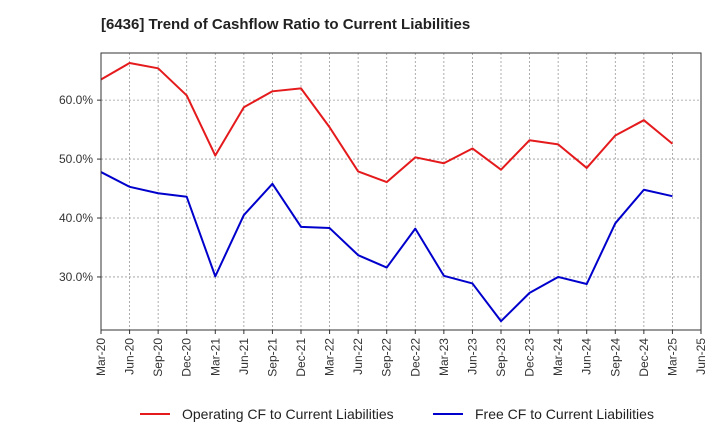  What do you see at coordinates (130, 356) in the screenshot?
I see `x-tick-label: Jun-20` at bounding box center [130, 356].